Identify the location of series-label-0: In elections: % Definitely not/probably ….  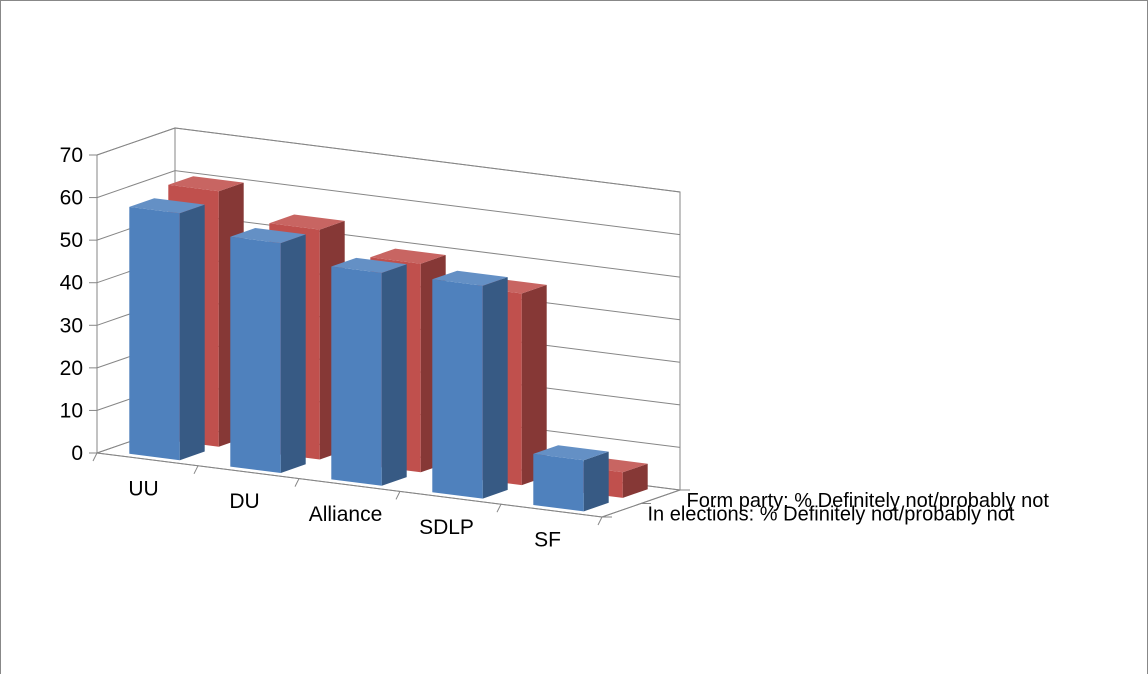
(831, 514).